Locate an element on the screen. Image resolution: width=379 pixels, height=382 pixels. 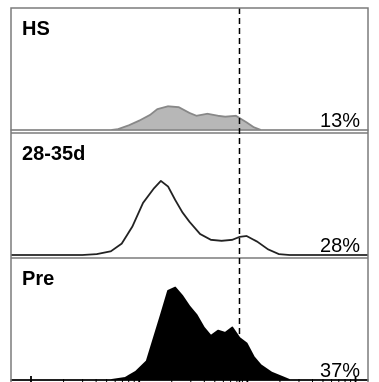
gate-percentage: 28% is located at coordinates (340, 246).